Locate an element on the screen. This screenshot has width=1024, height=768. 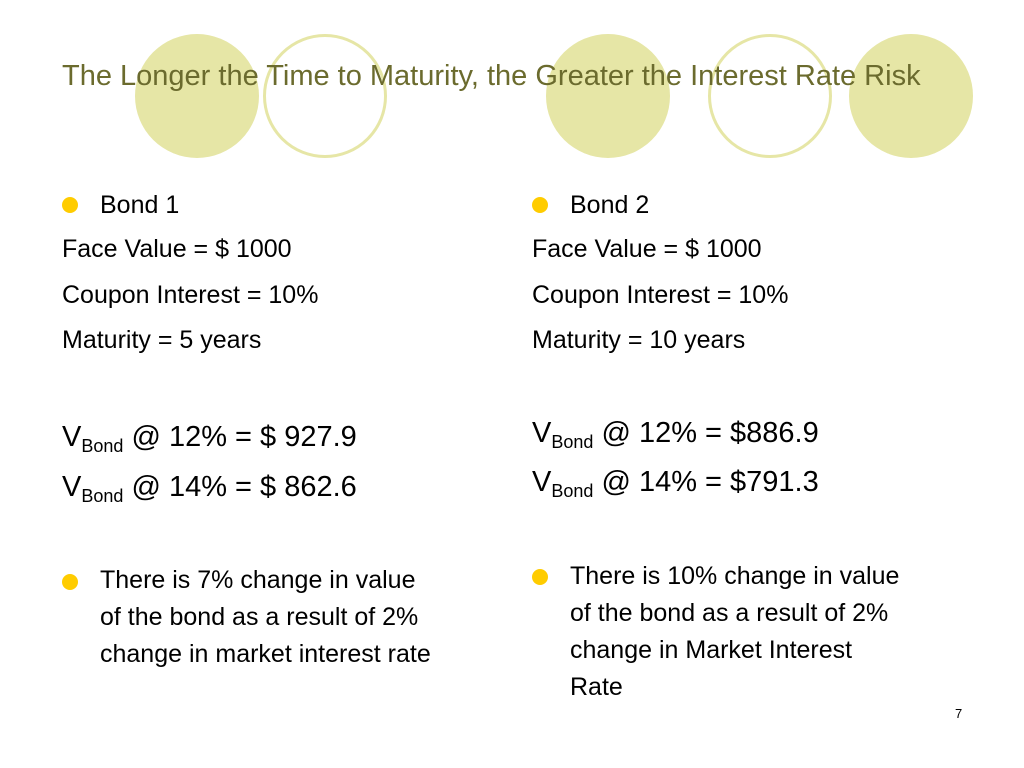
bond1-v-sub: Bond is located at coordinates (102, 446).